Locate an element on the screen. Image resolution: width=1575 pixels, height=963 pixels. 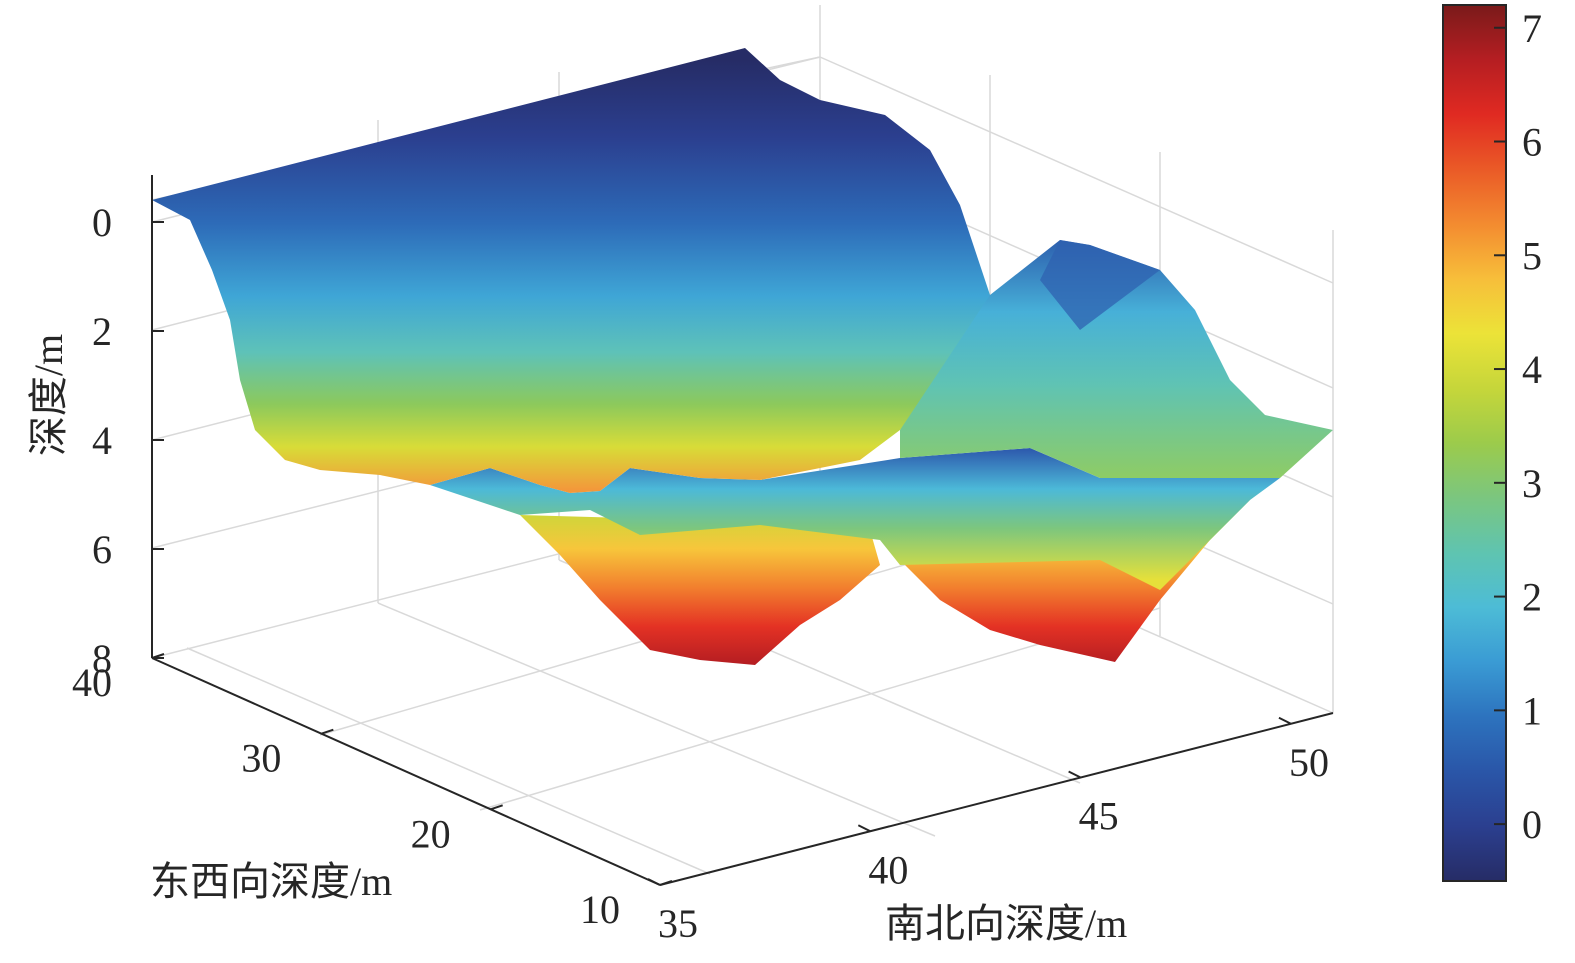
x-tick-label: 20 is located at coordinates (431, 833).